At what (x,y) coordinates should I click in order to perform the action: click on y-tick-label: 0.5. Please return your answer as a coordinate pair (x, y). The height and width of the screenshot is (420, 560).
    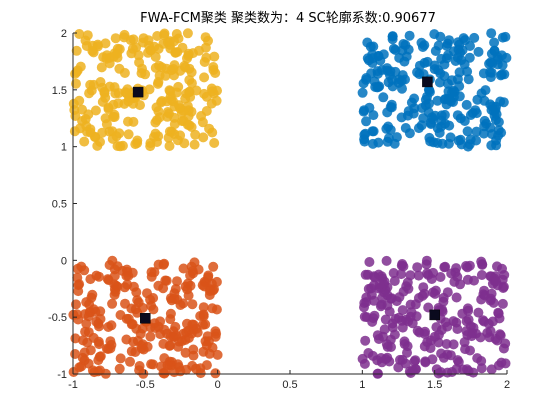
    Looking at the image, I should click on (59, 205).